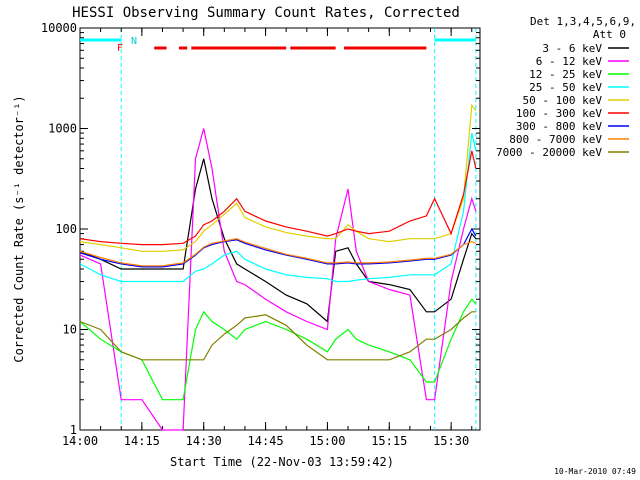 The image size is (640, 480). What do you see at coordinates (282, 462) in the screenshot?
I see `x-axis-label: Start Time (22-Nov-03 13:59:42)` at bounding box center [282, 462].